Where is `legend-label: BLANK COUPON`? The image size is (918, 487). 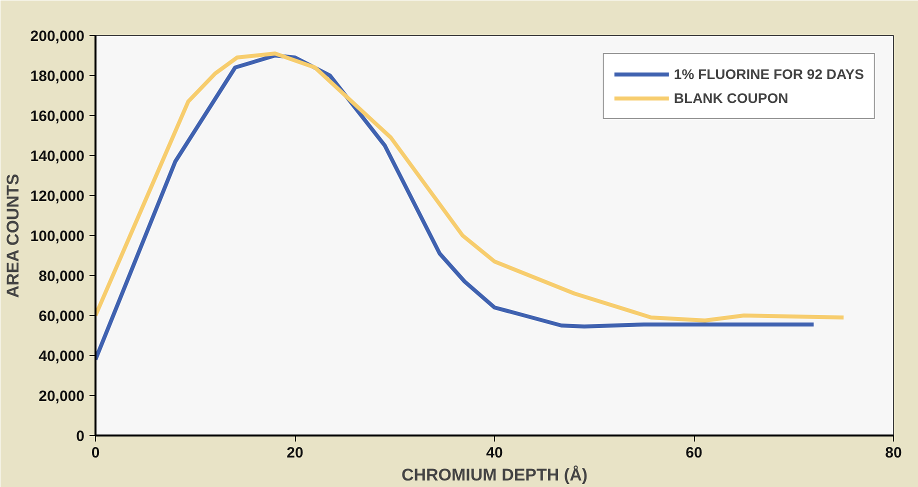 legend-label: BLANK COUPON is located at coordinates (731, 98).